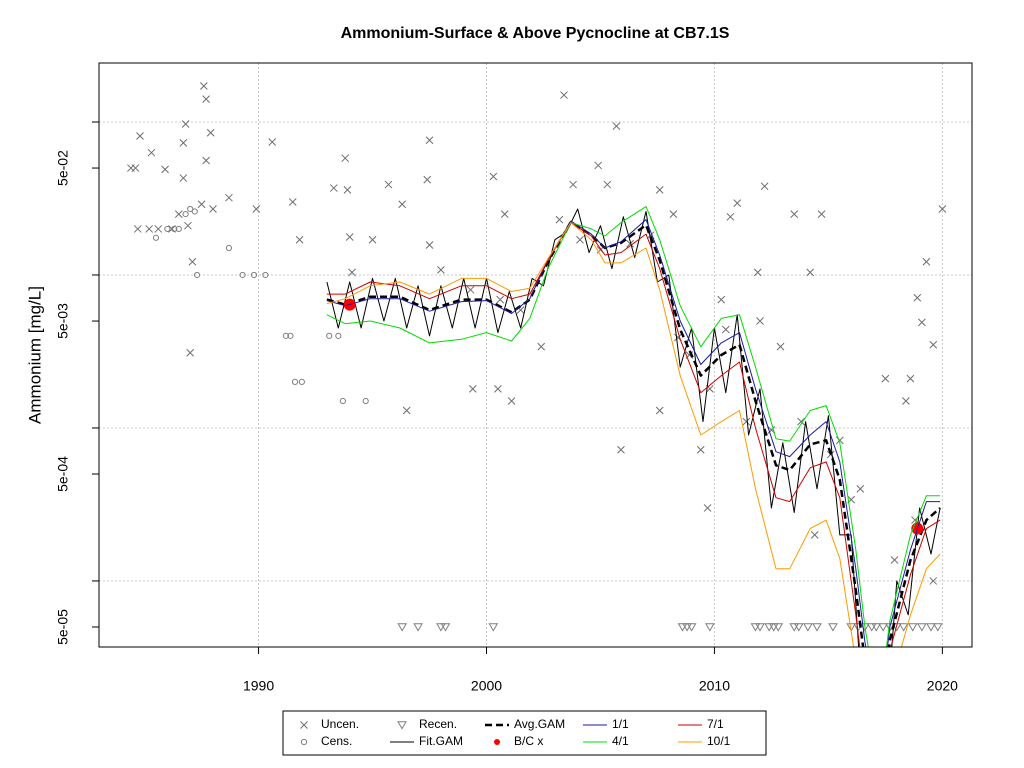  Describe the element at coordinates (34, 355) in the screenshot. I see `y-axis-title: Ammonium [mg/L]` at that location.